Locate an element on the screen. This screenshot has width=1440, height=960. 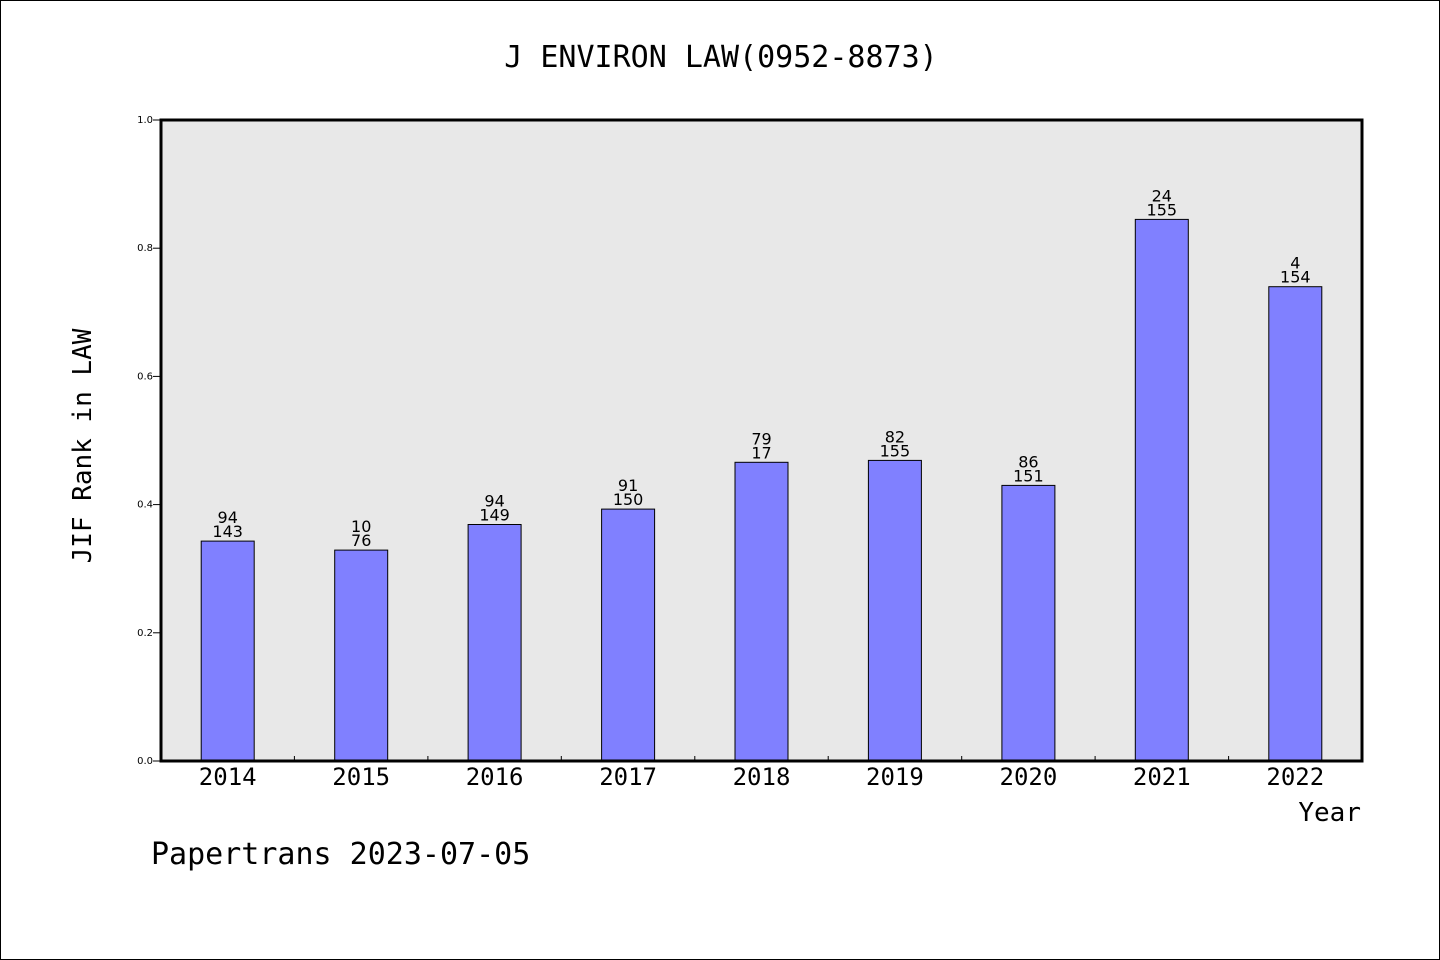
bar-rank-label-2014: 94 is located at coordinates (228, 517).